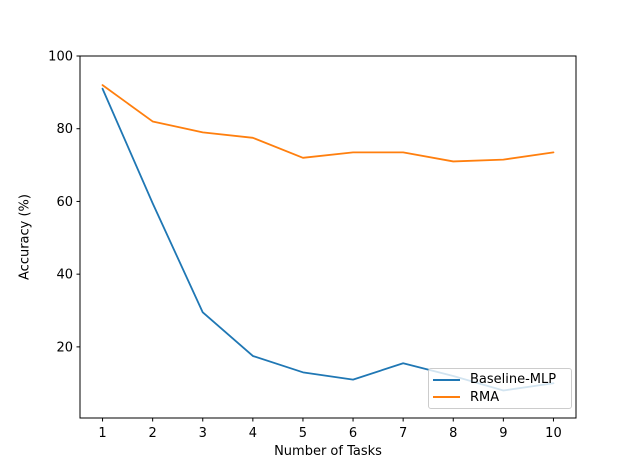 The image size is (640, 472). I want to click on legend-entry-rma: RMA, so click(498, 398).